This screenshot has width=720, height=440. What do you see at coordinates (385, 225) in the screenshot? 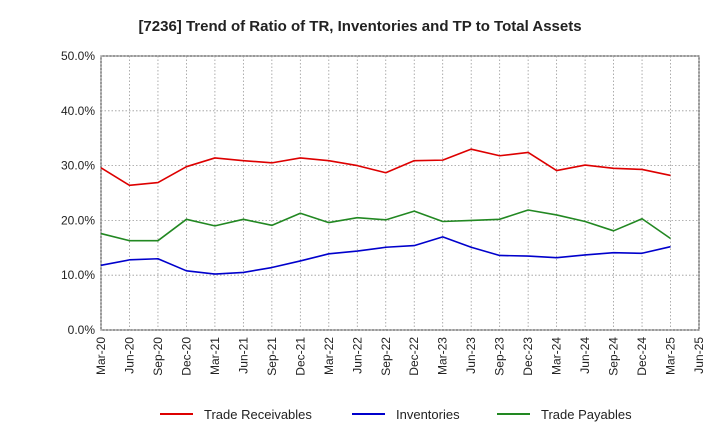
I see `series-line-trade-payables` at bounding box center [385, 225].